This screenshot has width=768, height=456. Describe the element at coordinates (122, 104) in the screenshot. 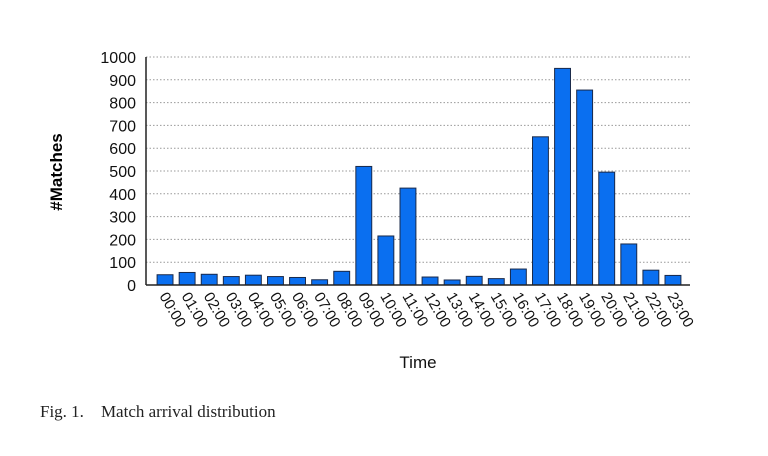

I see `y-tick-label: 800` at that location.